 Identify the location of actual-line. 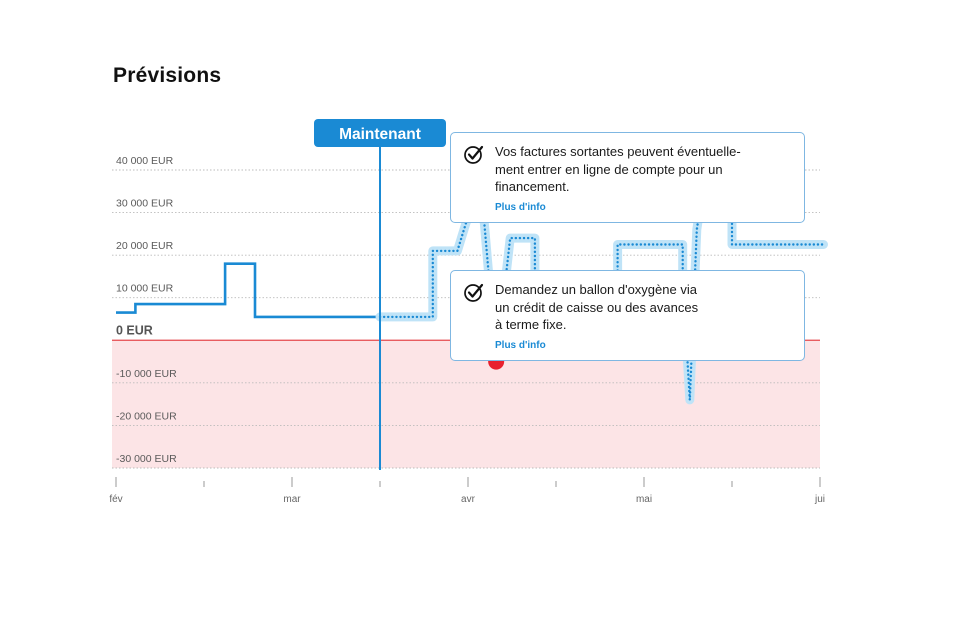
(248, 290).